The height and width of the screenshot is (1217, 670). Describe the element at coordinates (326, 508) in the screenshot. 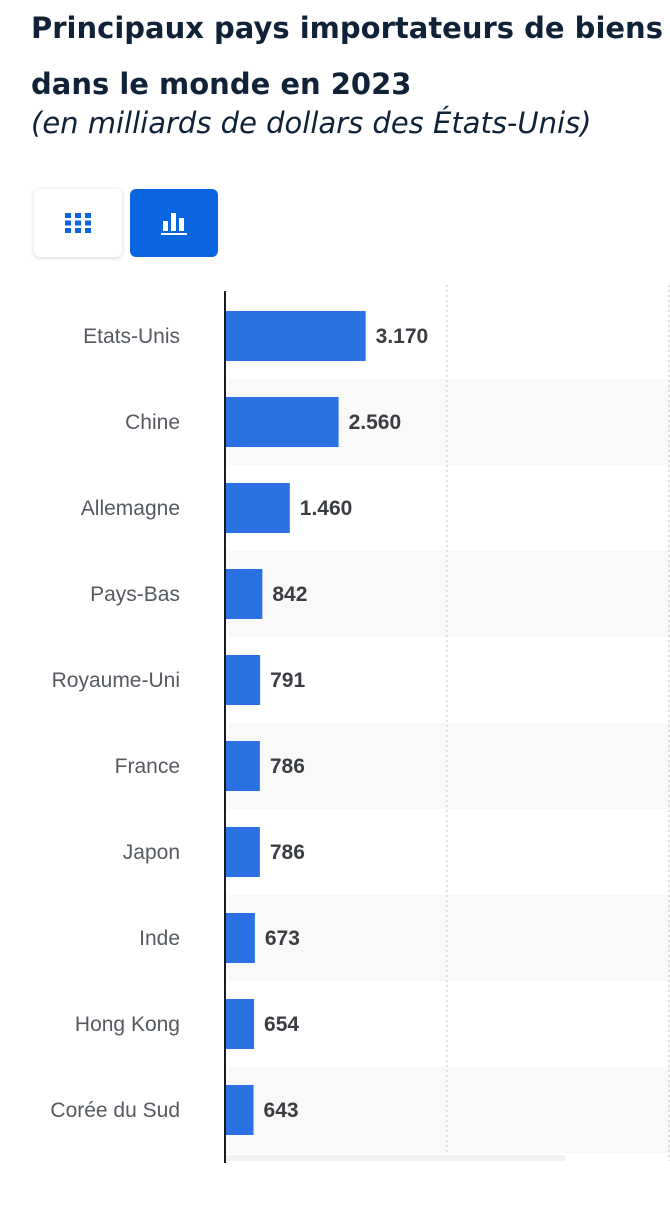

I see `value-label: 1.460` at that location.